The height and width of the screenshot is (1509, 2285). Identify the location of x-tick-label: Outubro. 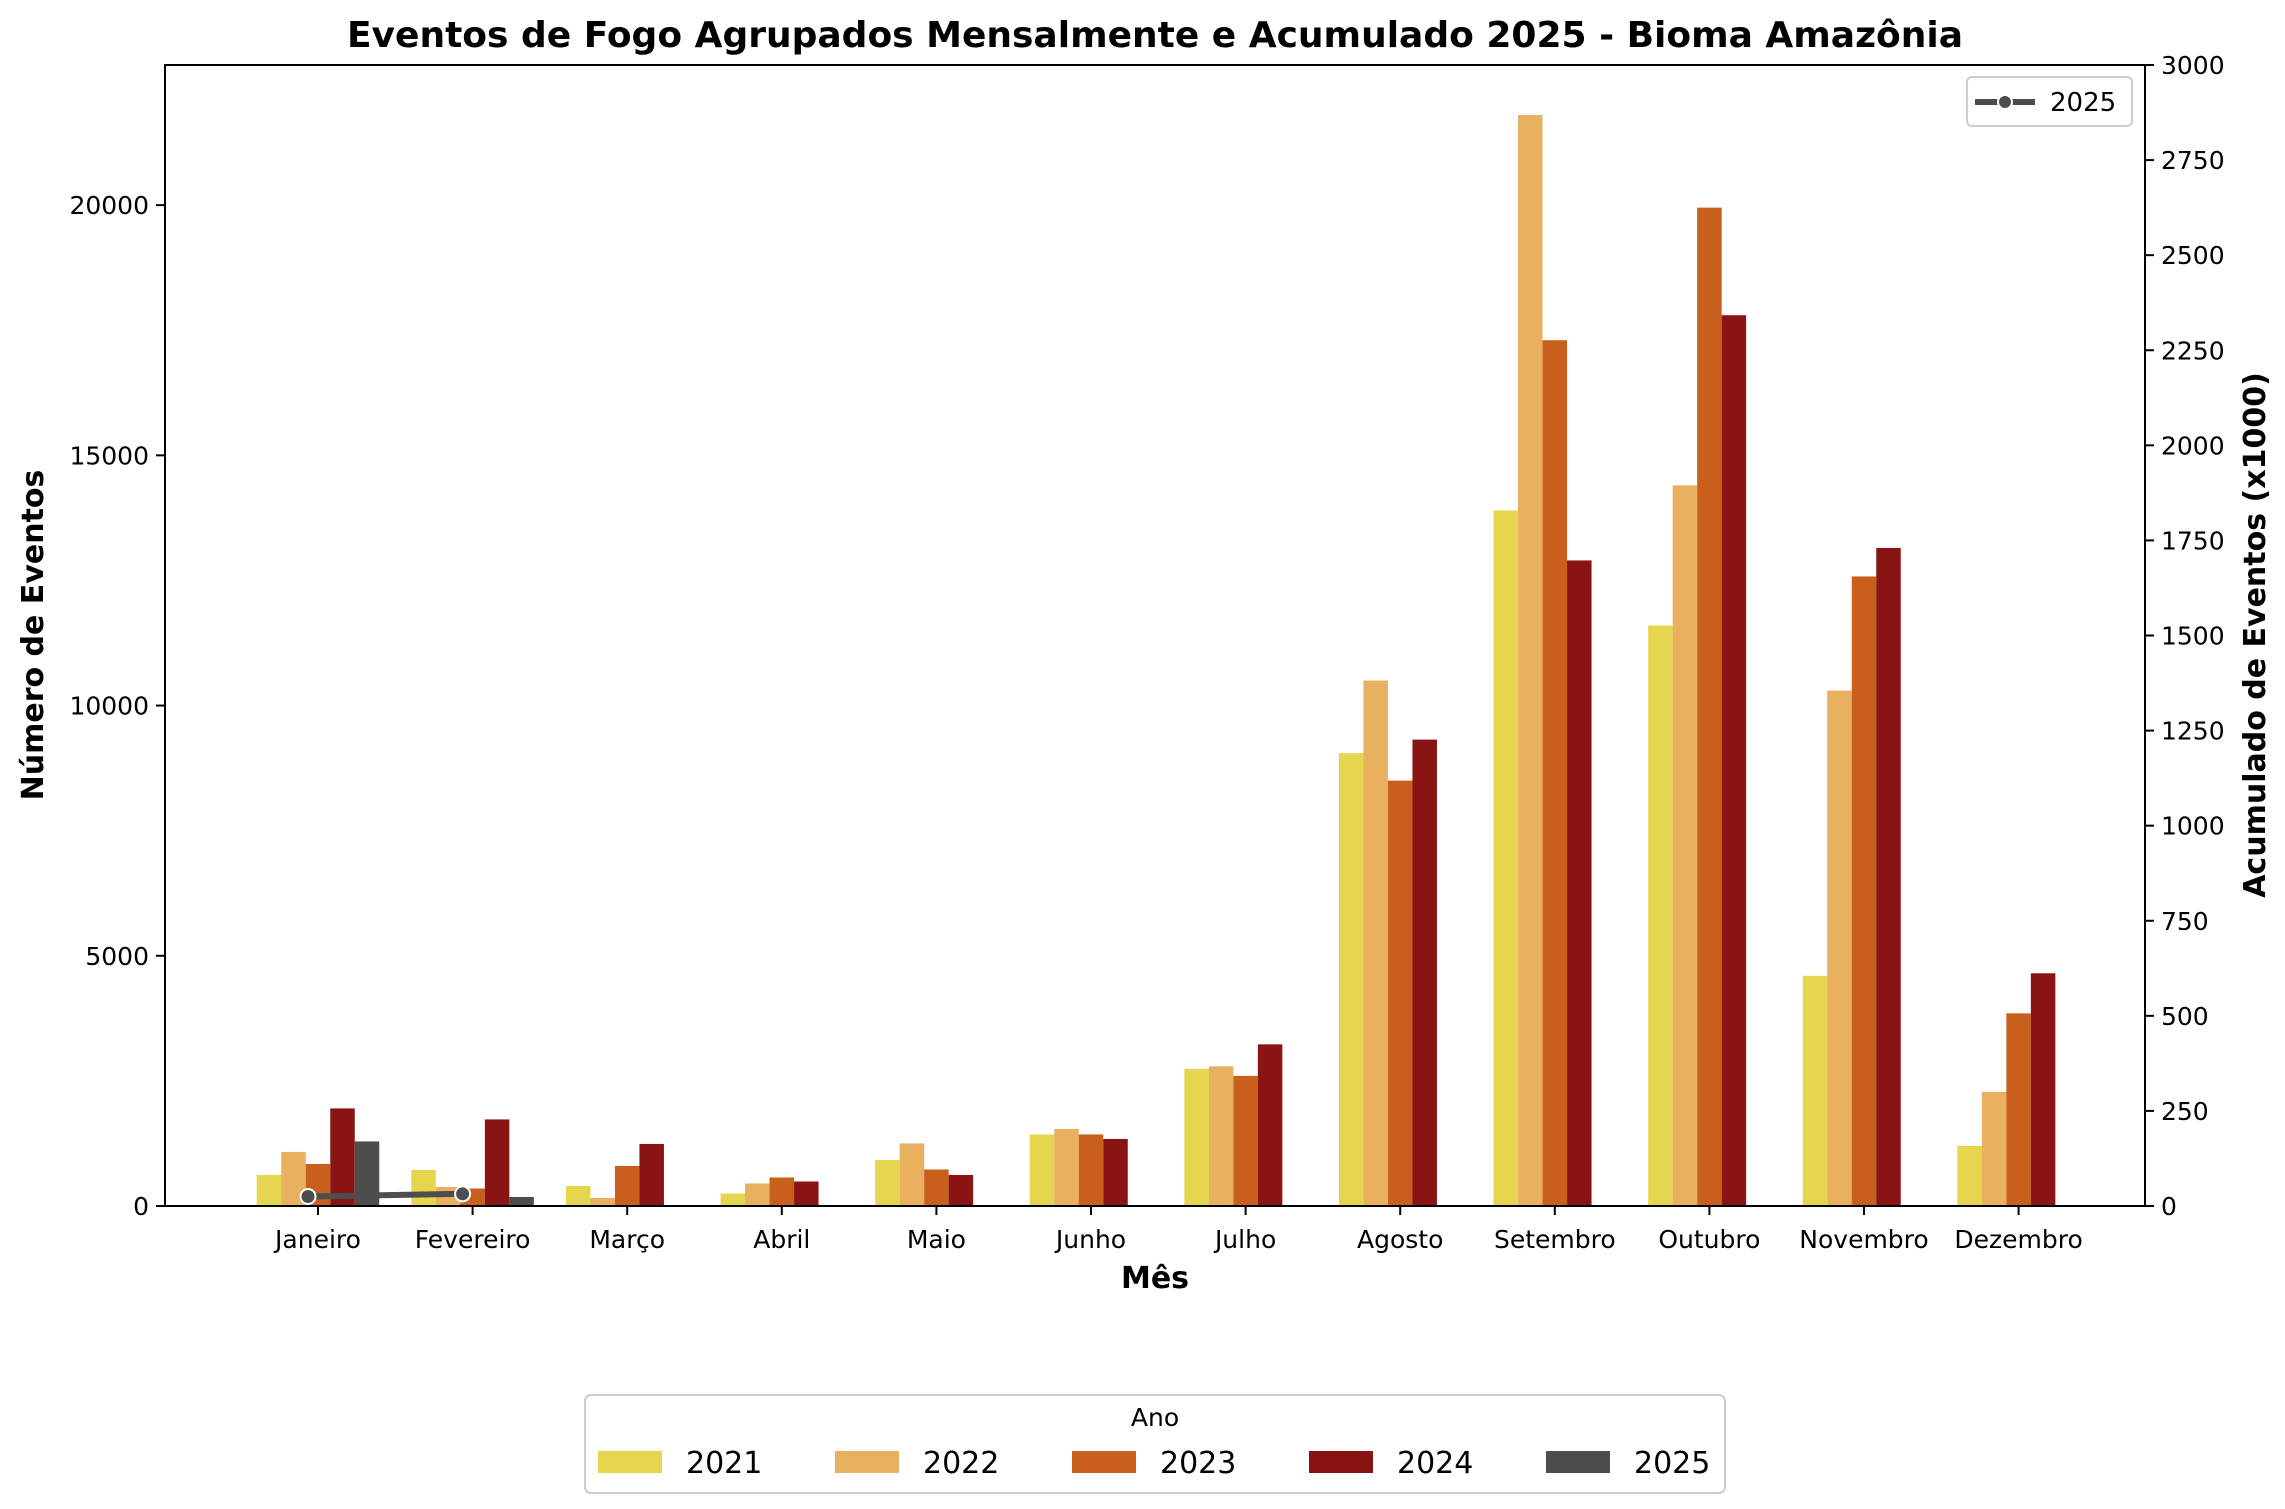
(1709, 1239).